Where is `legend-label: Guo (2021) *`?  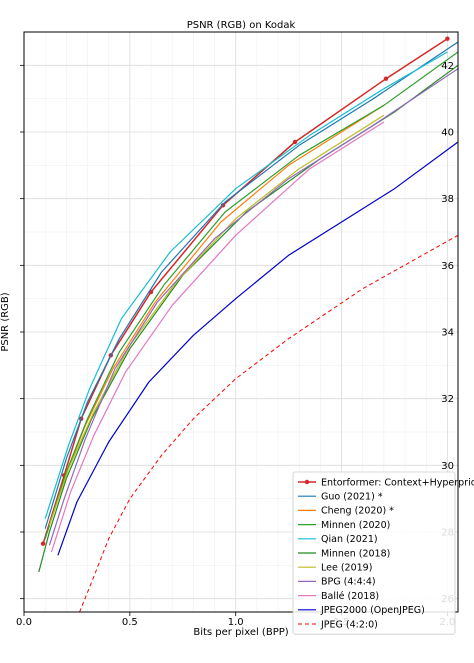 legend-label: Guo (2021) * is located at coordinates (352, 497).